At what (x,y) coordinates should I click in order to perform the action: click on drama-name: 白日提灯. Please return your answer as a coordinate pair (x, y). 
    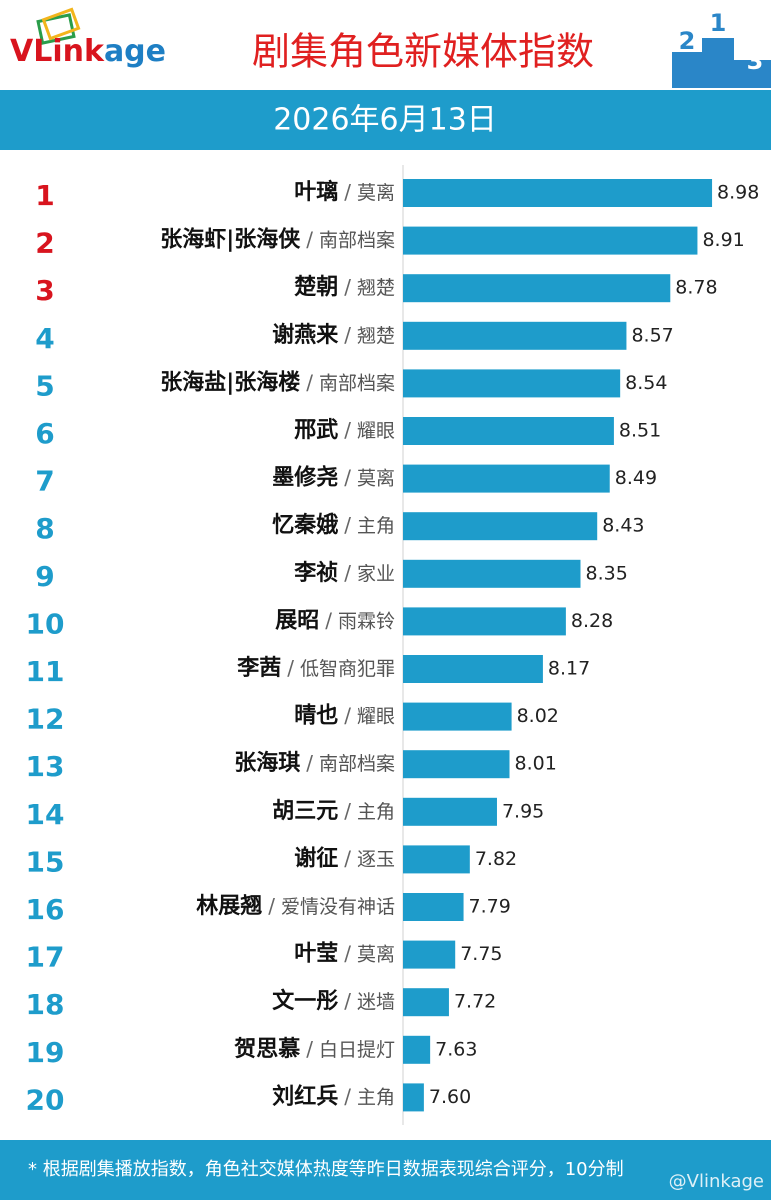
    Looking at the image, I should click on (357, 1049).